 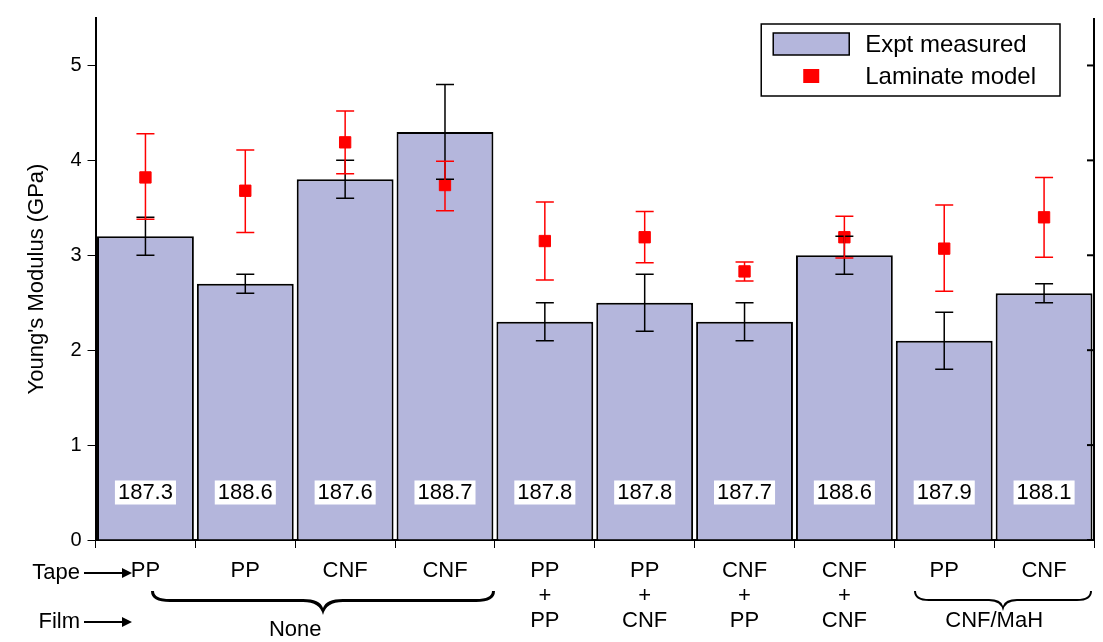 What do you see at coordinates (946, 43) in the screenshot?
I see `legend-label: Expt measured` at bounding box center [946, 43].